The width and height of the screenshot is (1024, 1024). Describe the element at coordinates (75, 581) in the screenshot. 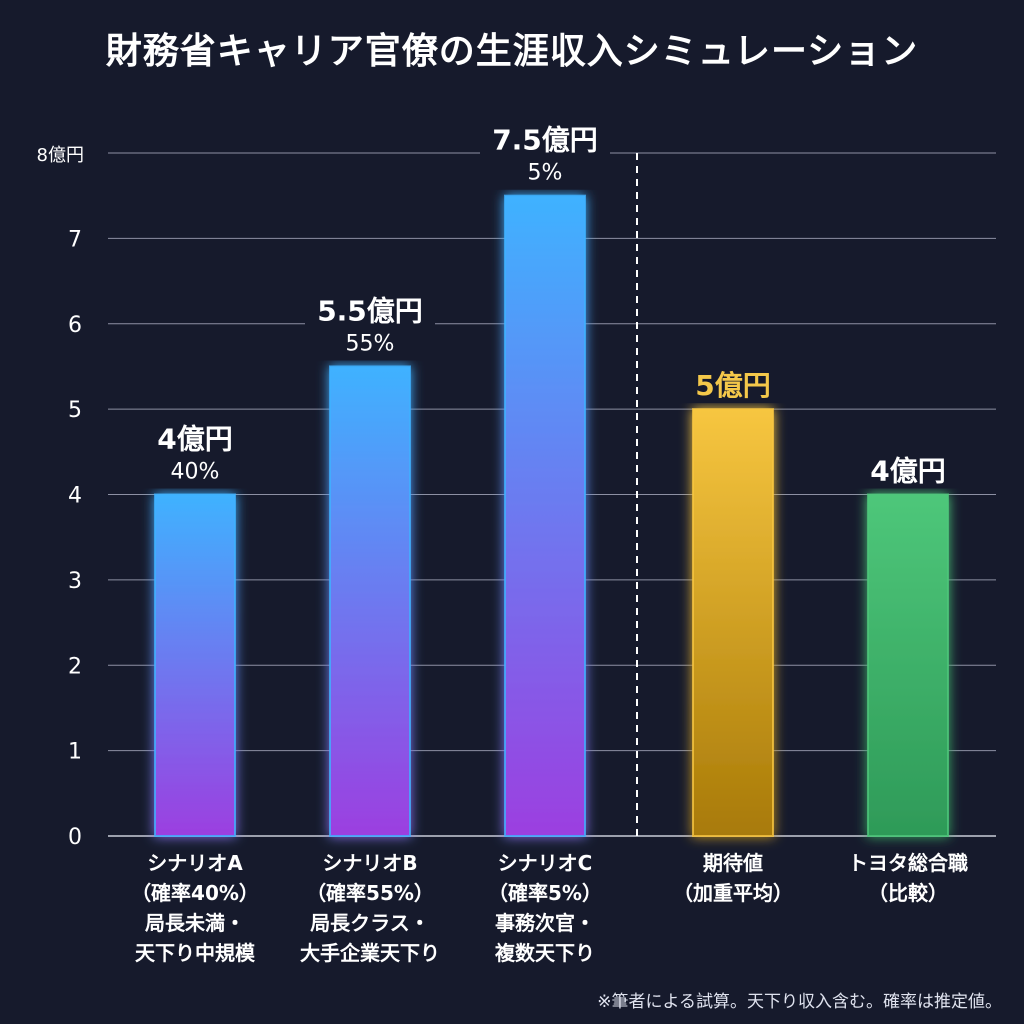

I see `y-tick-label: 3` at that location.